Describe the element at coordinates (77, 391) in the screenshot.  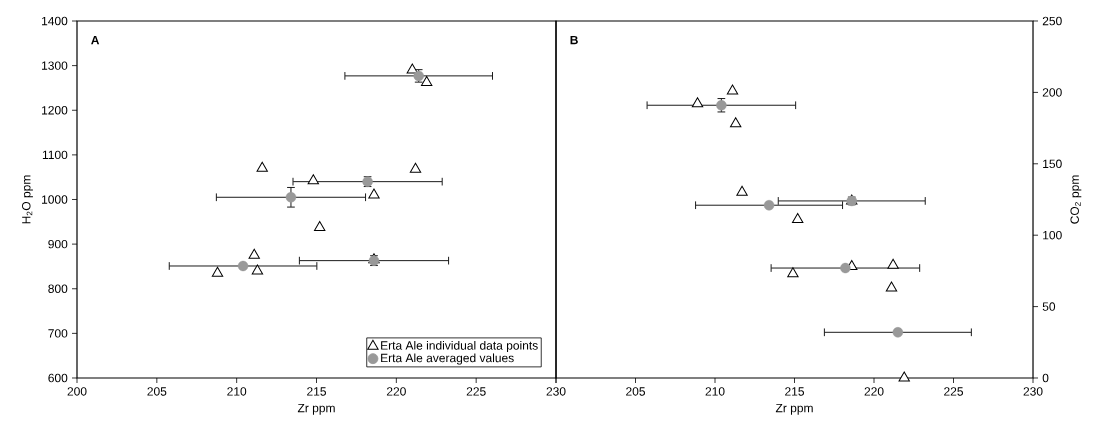
I see `x-tick-label: 200` at that location.